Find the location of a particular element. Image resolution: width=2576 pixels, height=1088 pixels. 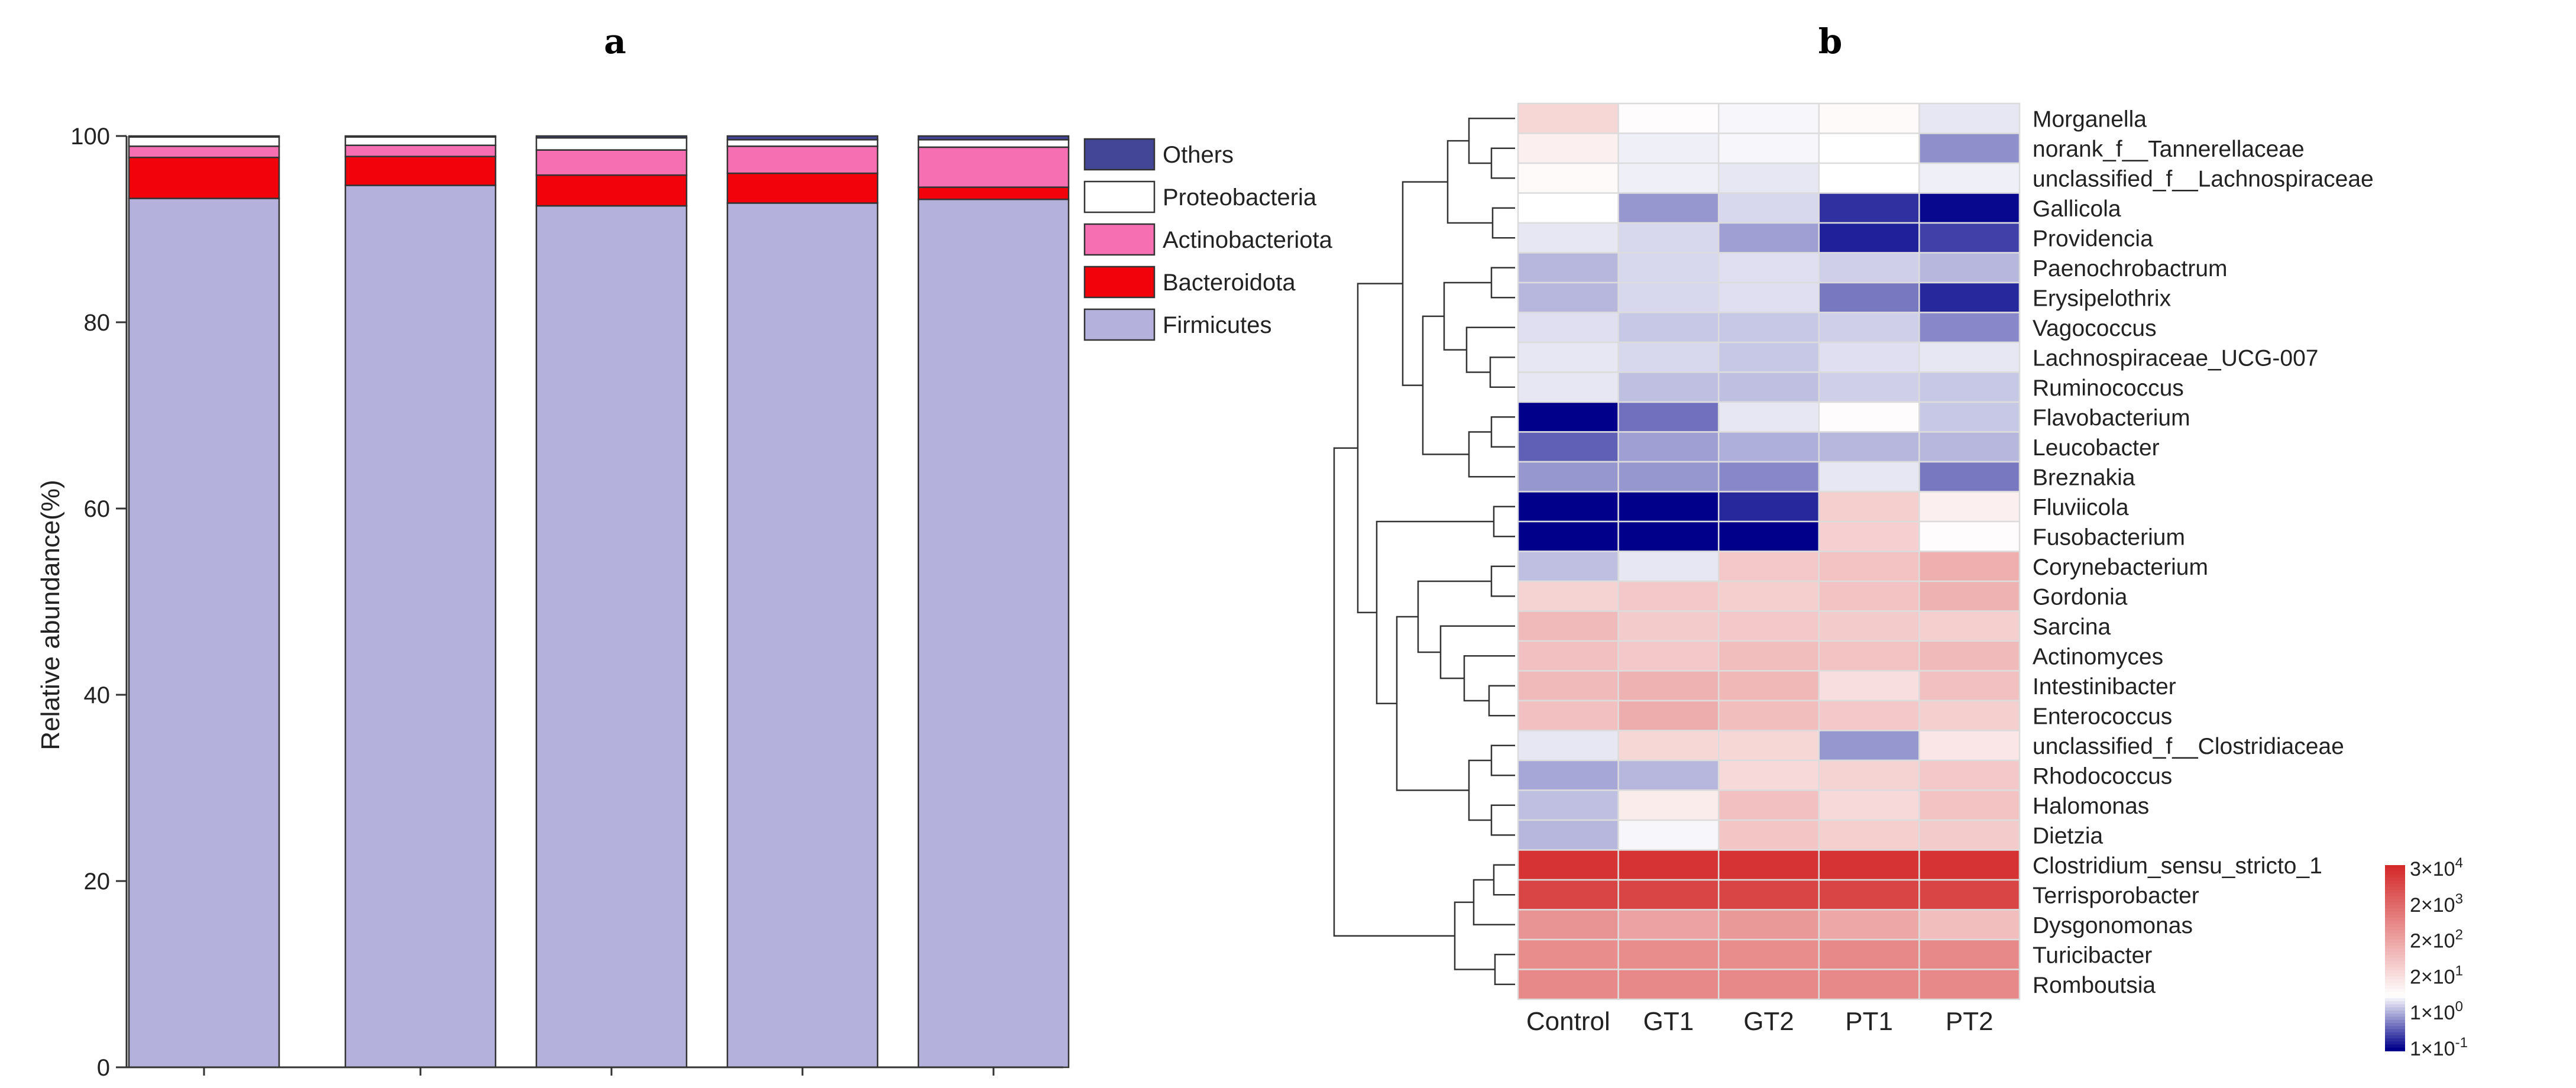

row-label: Clostridium_sensu_stricto_1 is located at coordinates (2178, 866).